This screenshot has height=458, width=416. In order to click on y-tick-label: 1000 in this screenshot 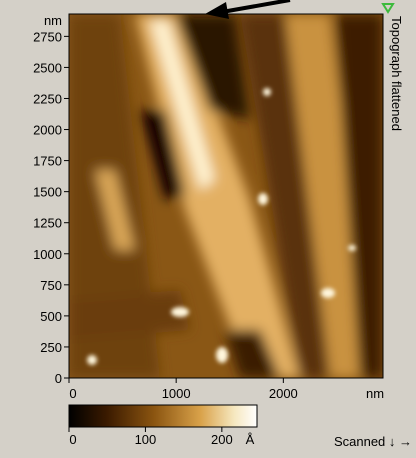, I will do `click(47, 254)`.